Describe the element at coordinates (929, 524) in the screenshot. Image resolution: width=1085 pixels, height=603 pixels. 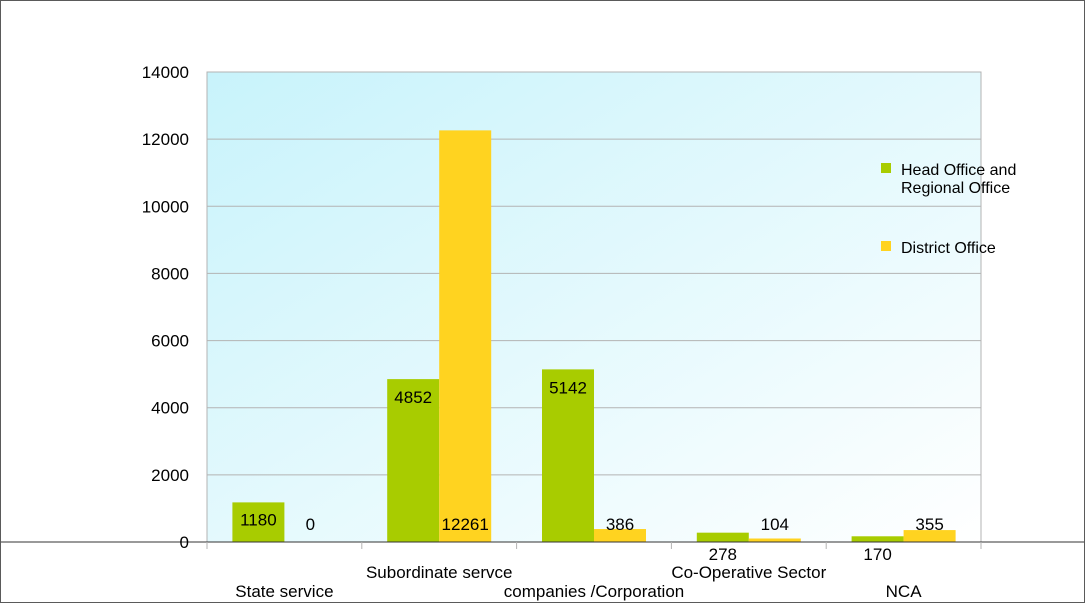
I see `data-label: 355` at that location.